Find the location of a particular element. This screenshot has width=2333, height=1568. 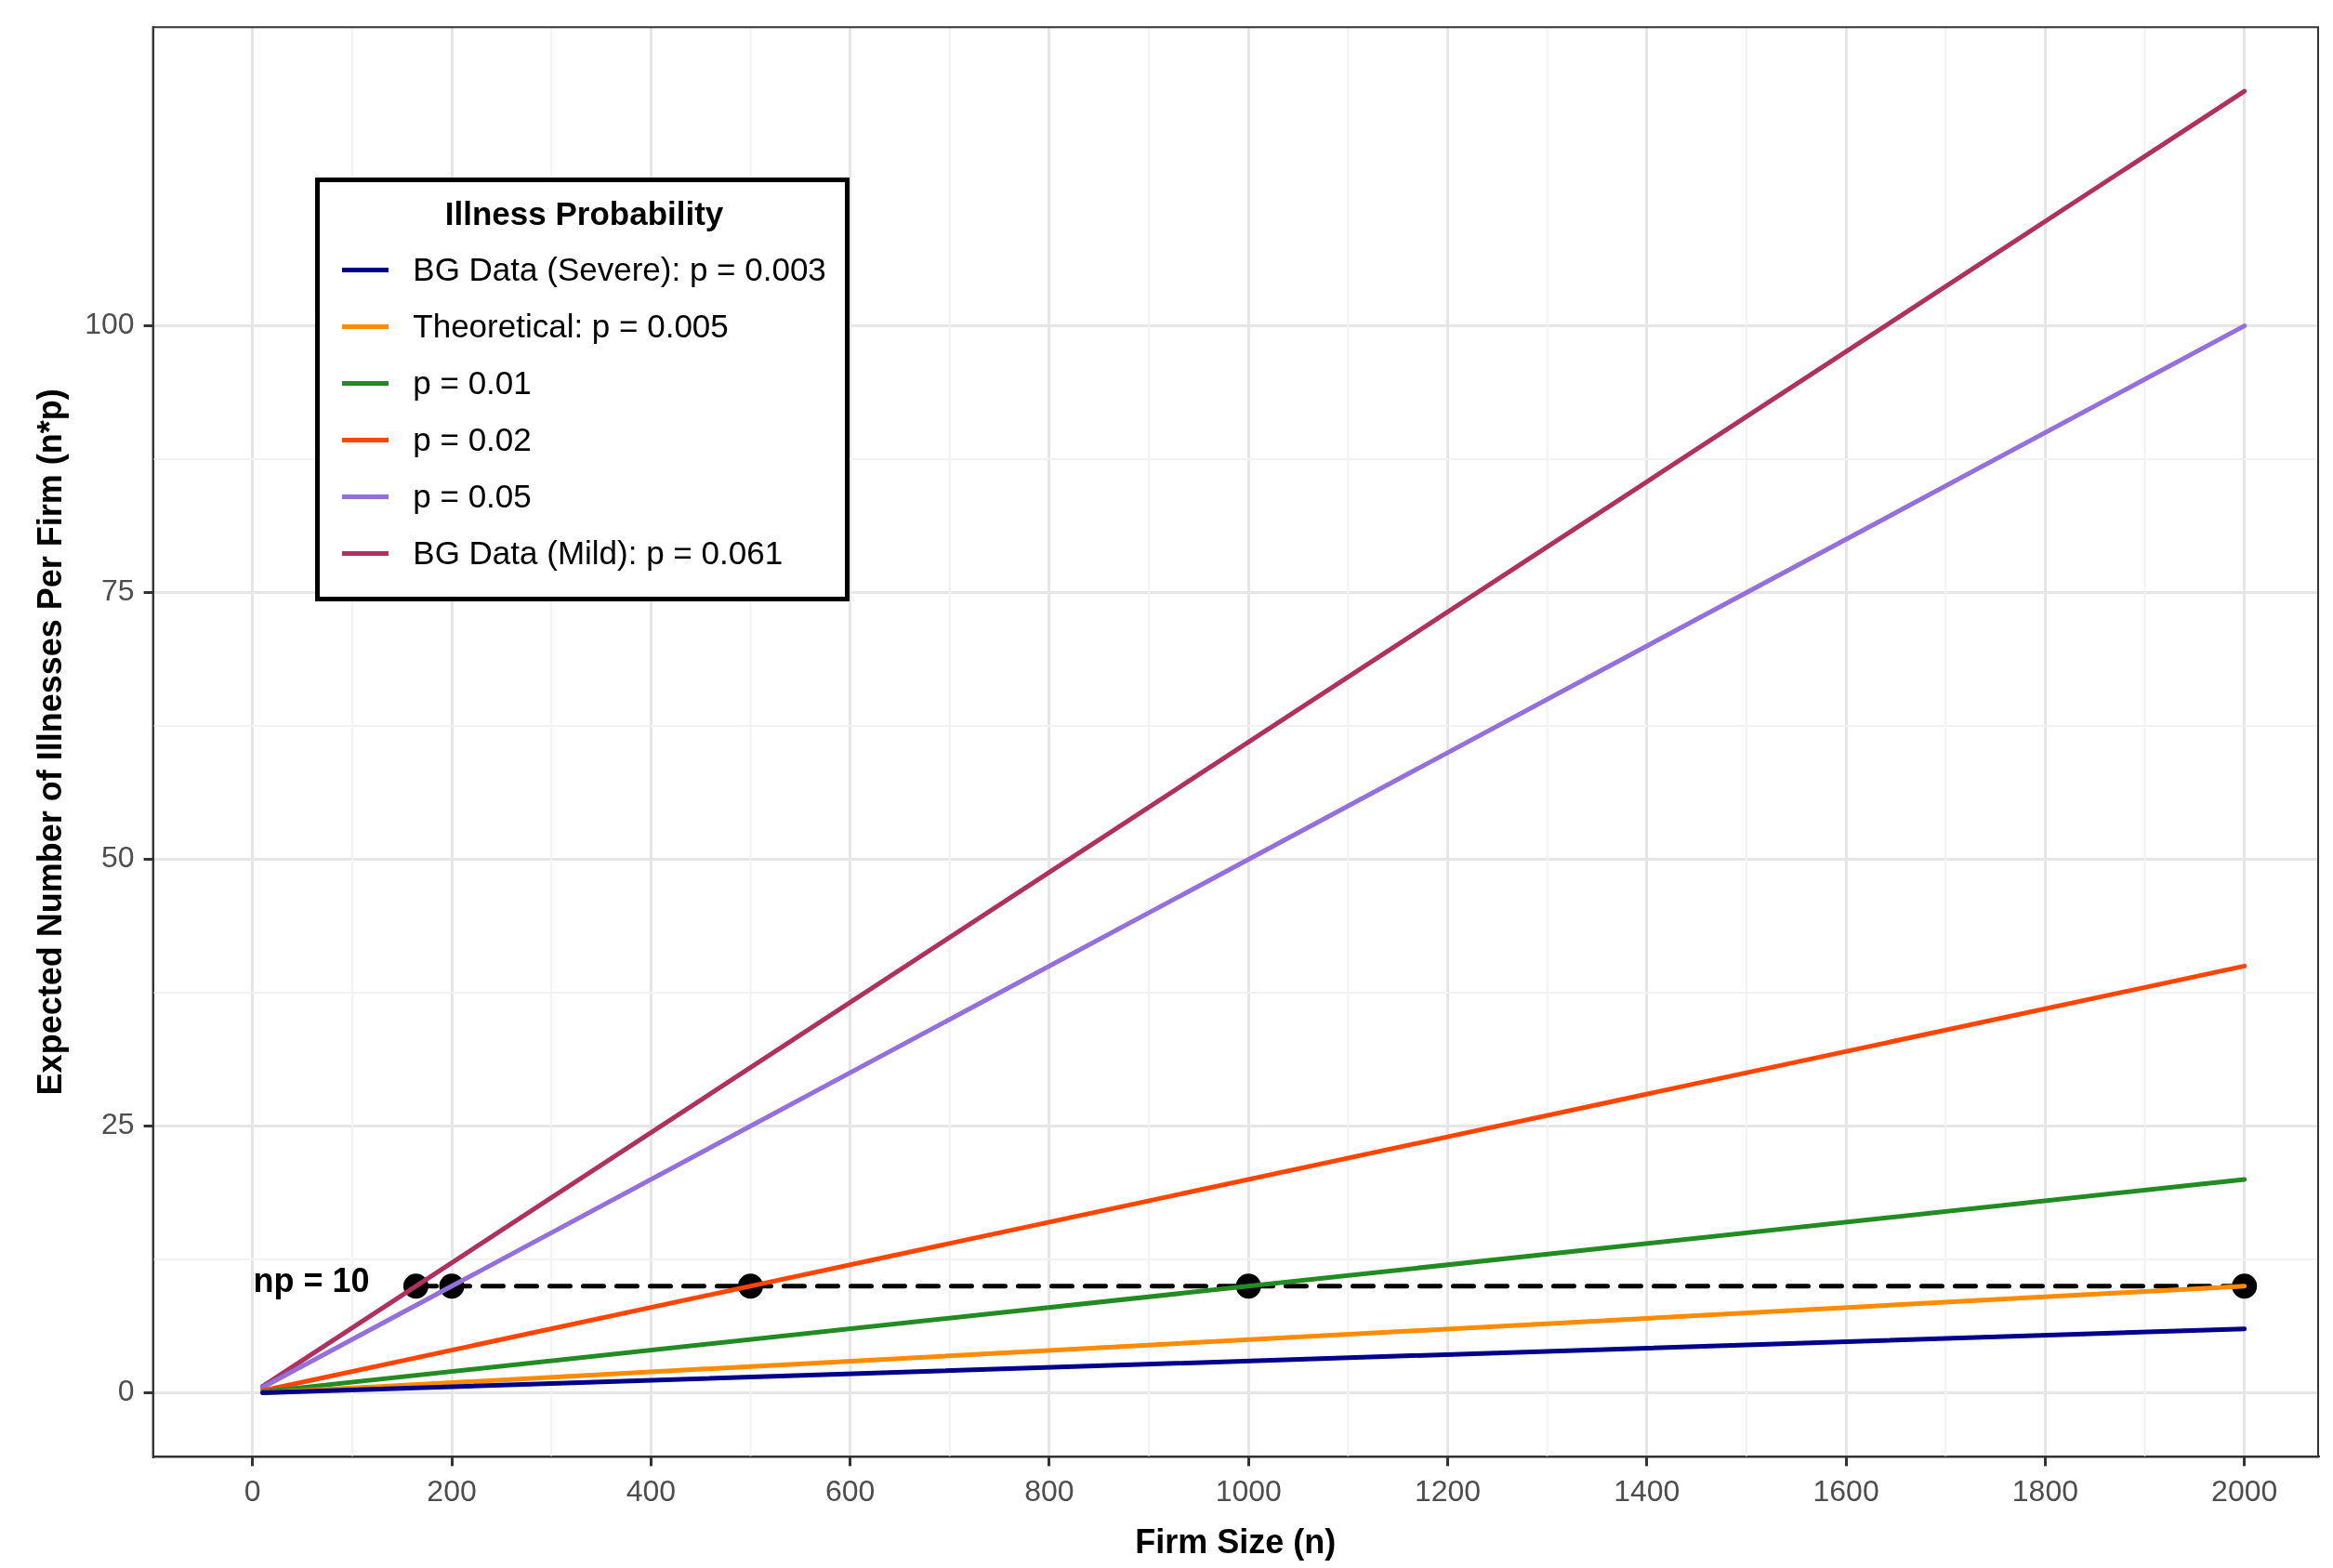

legend-label: p = 0.02 is located at coordinates (472, 440).